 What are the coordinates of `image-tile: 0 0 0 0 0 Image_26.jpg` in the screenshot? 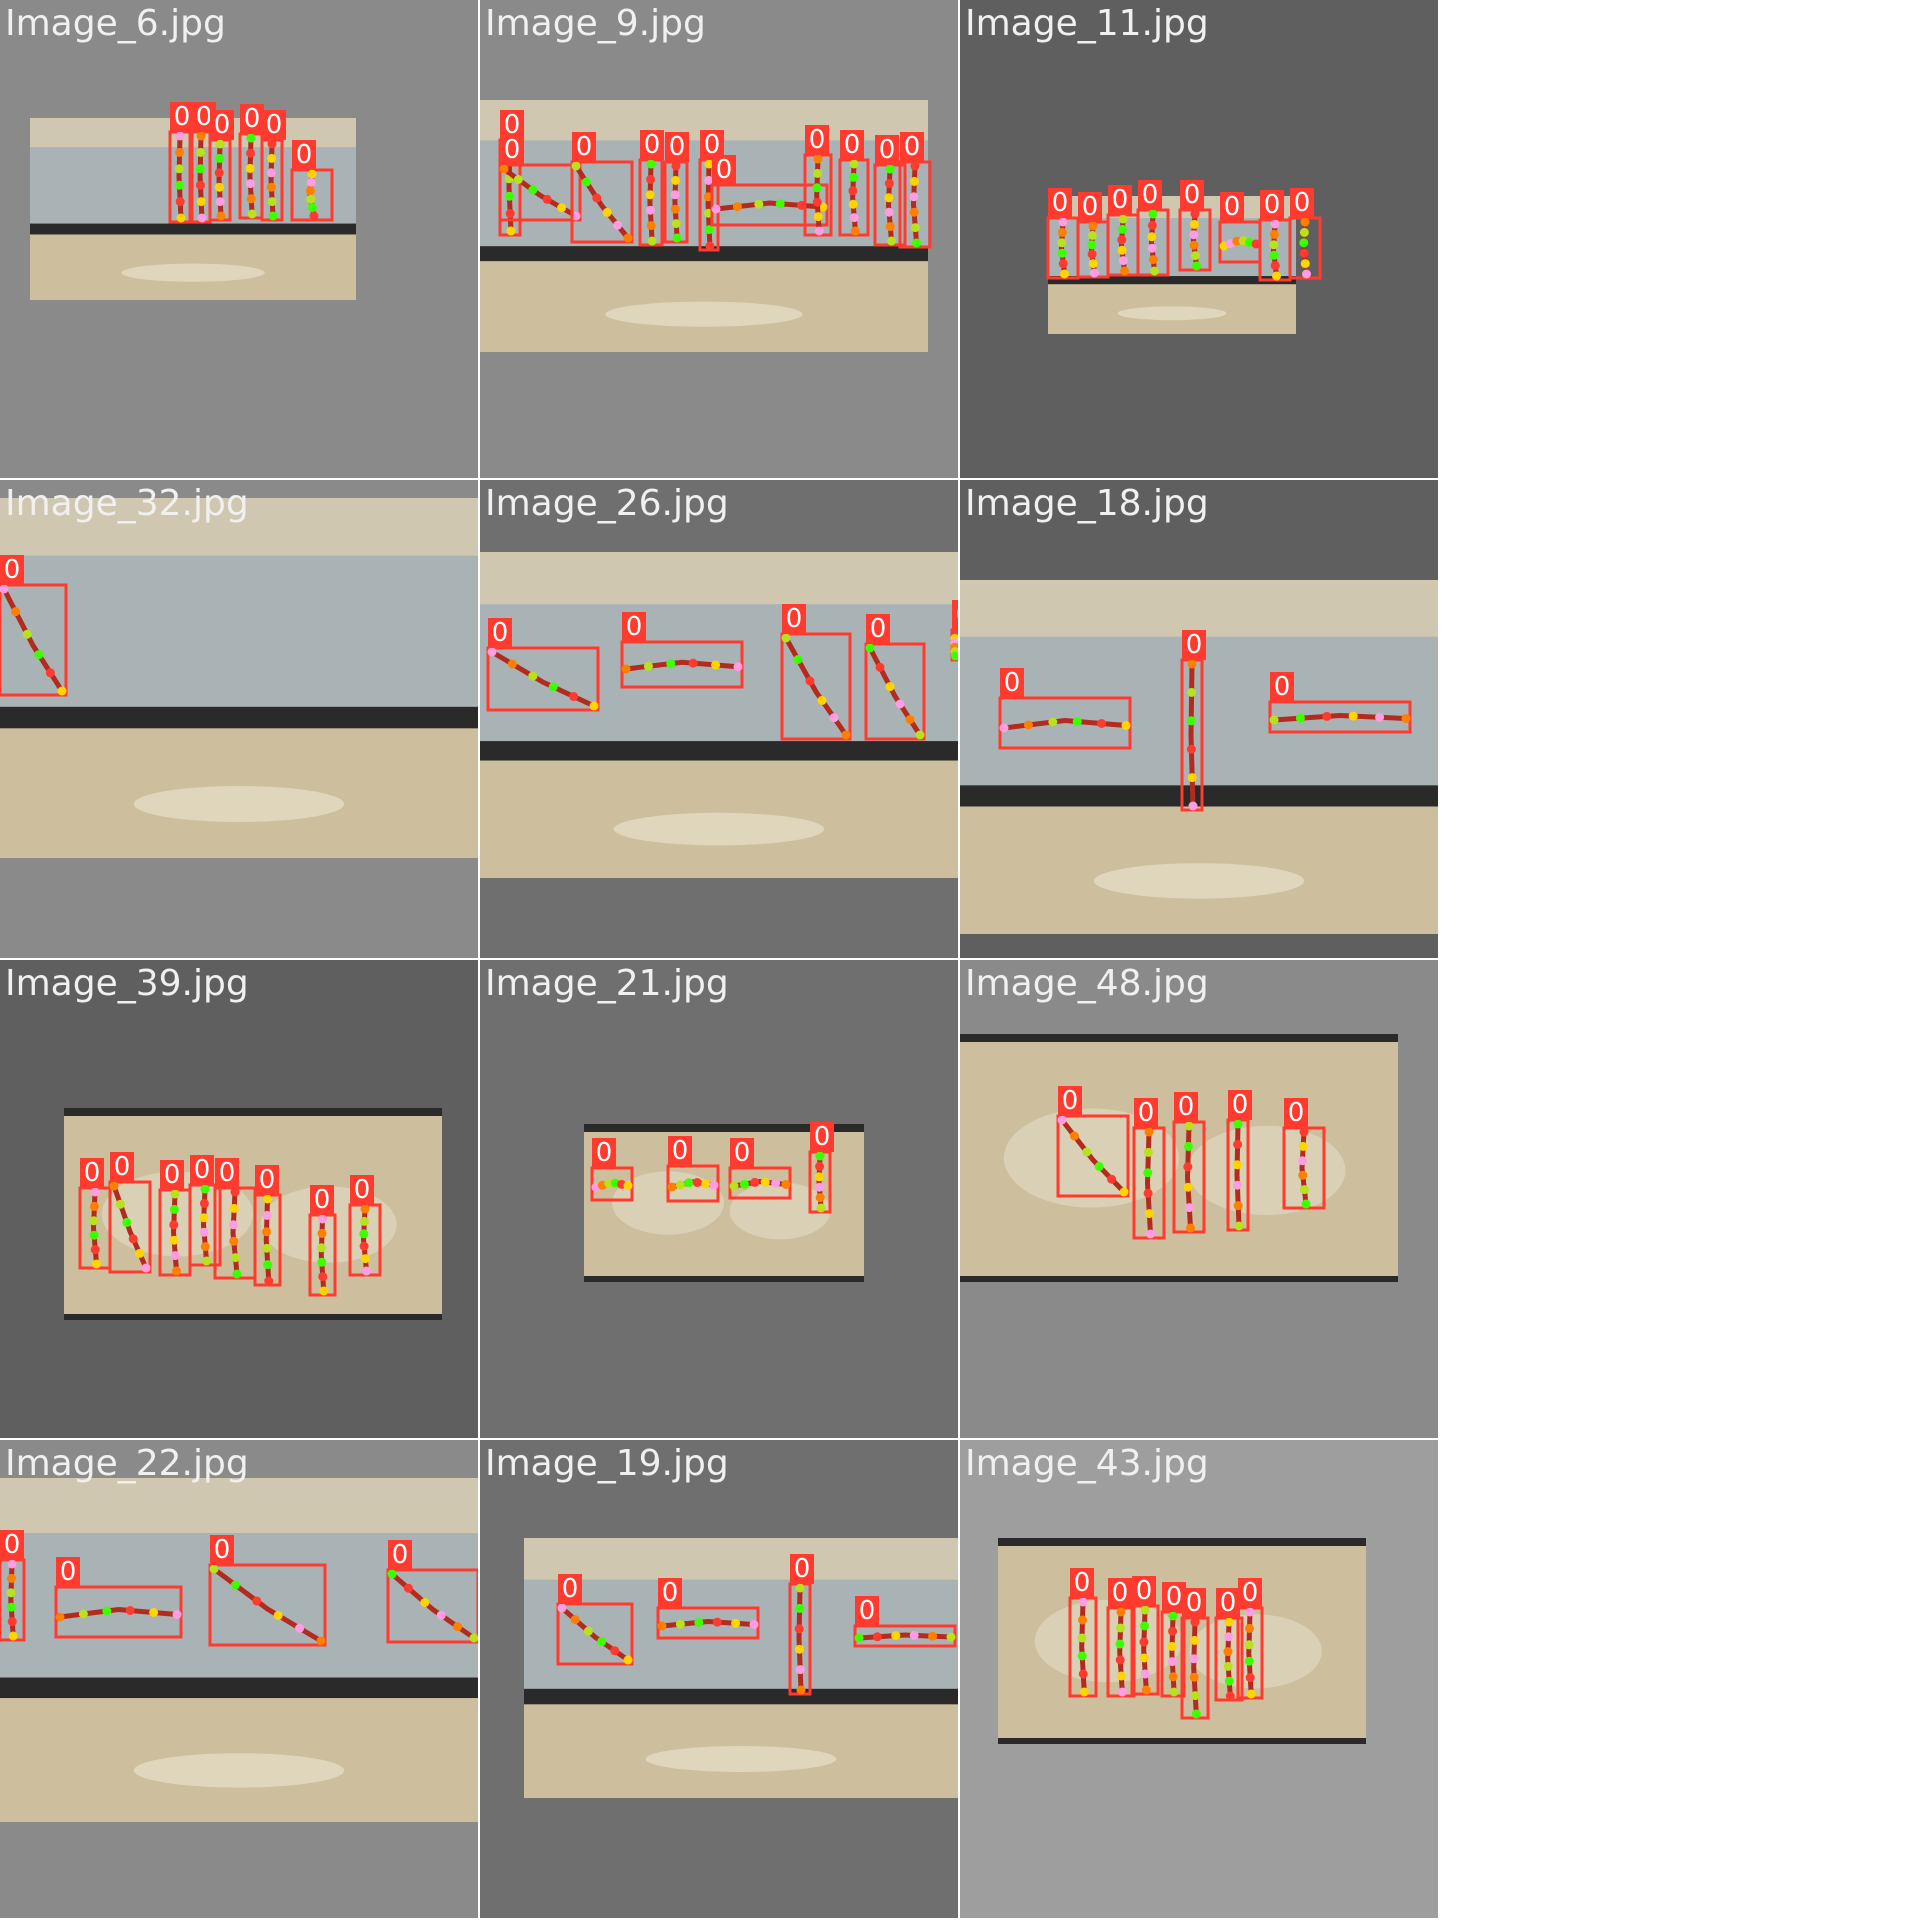 It's located at (719, 719).